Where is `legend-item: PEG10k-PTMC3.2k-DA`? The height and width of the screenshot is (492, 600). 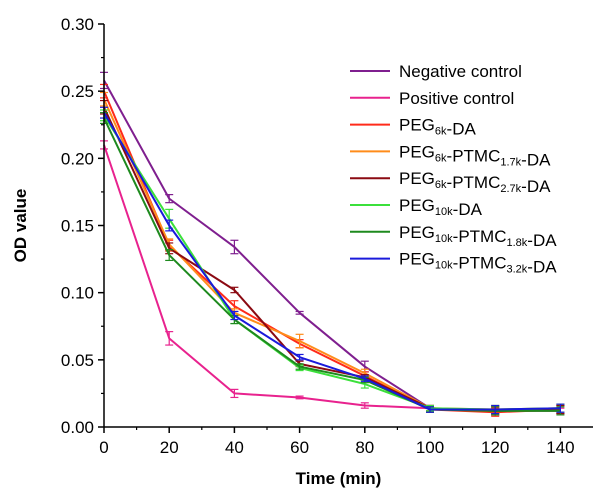 legend-item: PEG10k-PTMC3.2k-DA is located at coordinates (453, 263).